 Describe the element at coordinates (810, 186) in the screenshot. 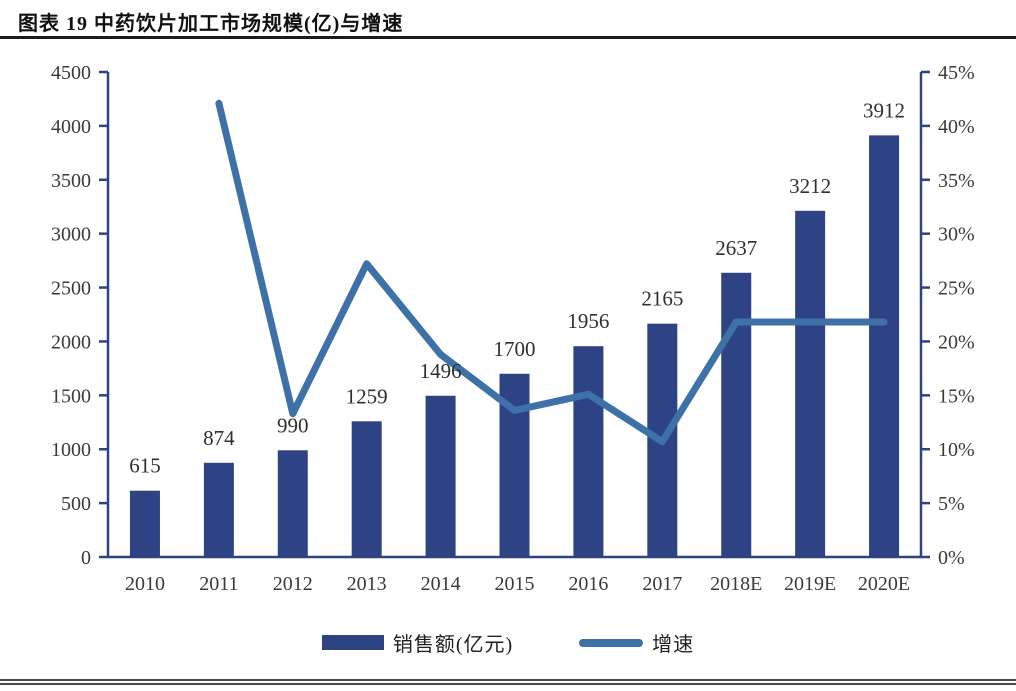

I see `bar-value-label: 3212` at that location.